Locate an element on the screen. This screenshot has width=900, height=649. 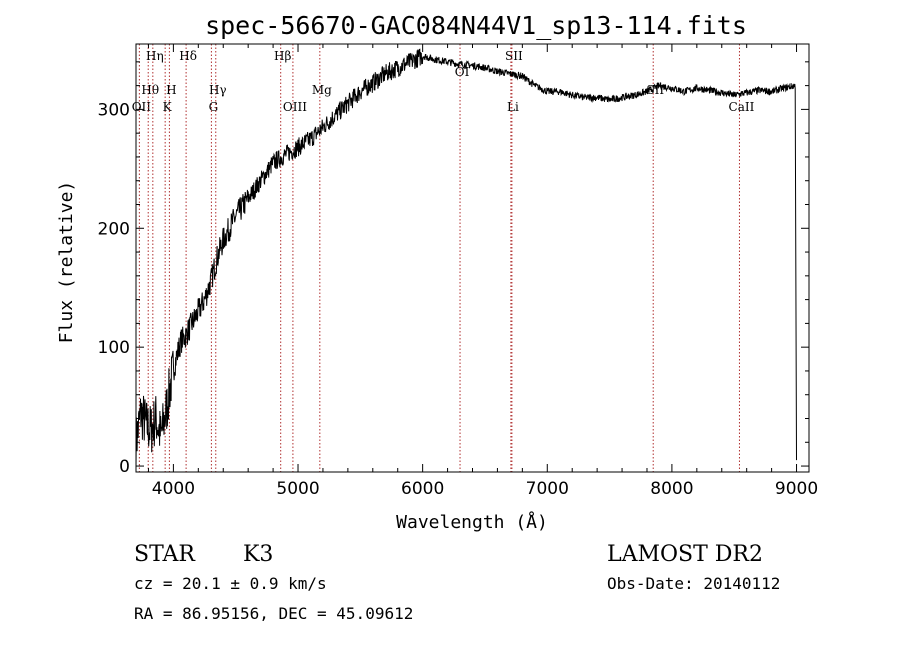
line-label-0: OII is located at coordinates (142, 107).